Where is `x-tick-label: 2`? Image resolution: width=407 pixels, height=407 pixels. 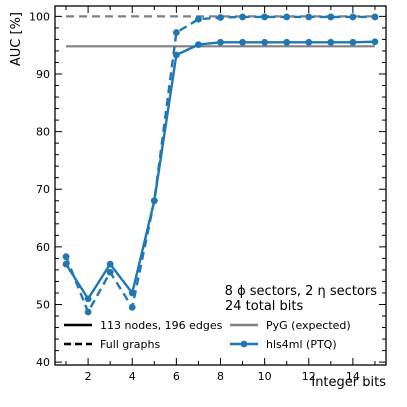 x-tick-label: 2 is located at coordinates (88, 376).